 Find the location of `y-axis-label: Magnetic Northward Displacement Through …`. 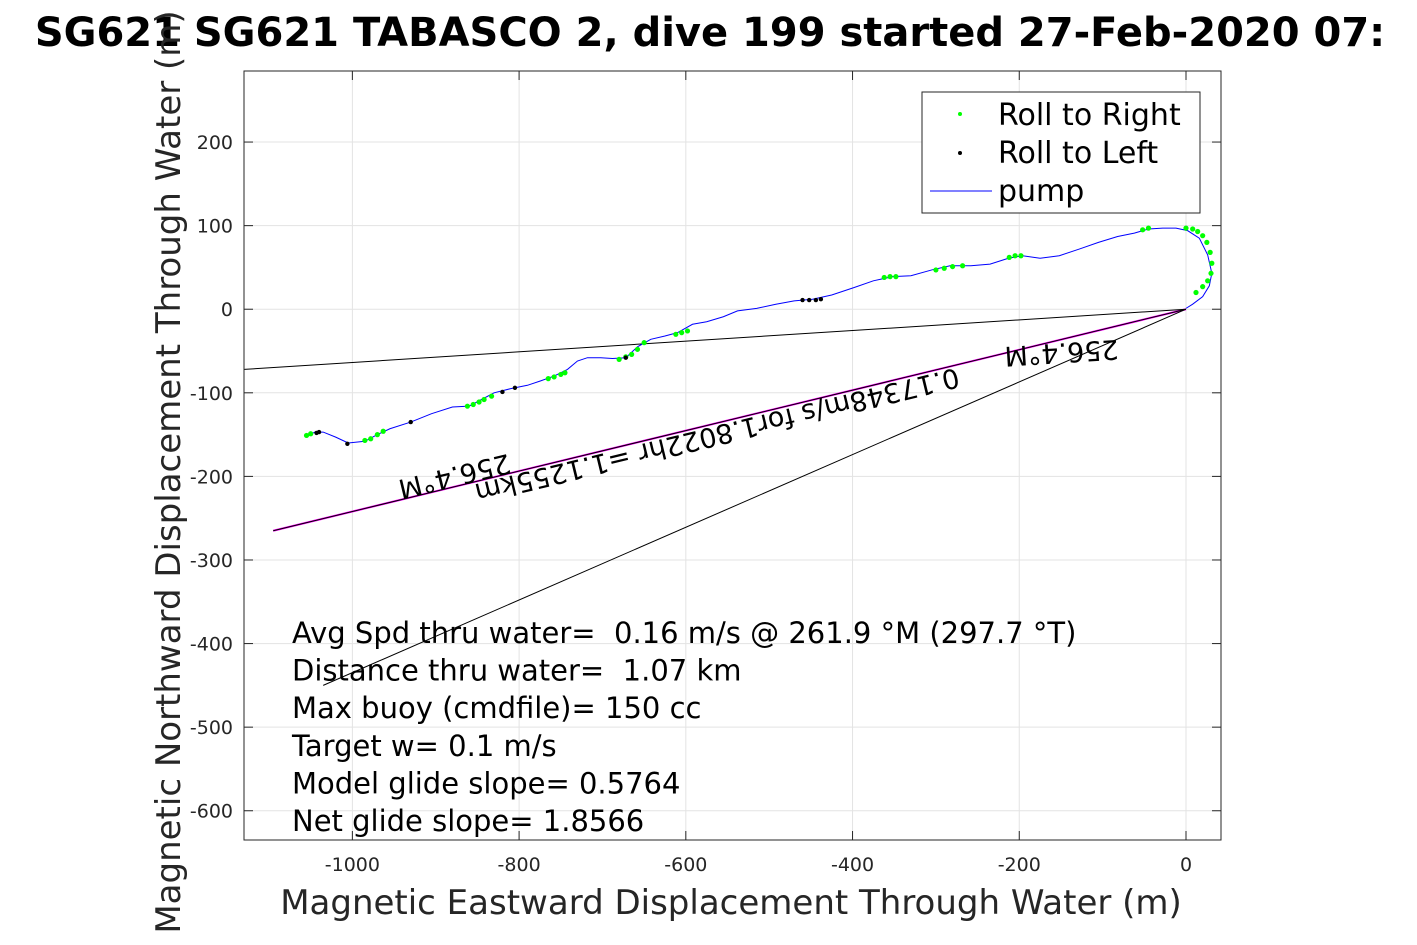

y-axis-label: Magnetic Northward Displacement Through … is located at coordinates (169, 471).